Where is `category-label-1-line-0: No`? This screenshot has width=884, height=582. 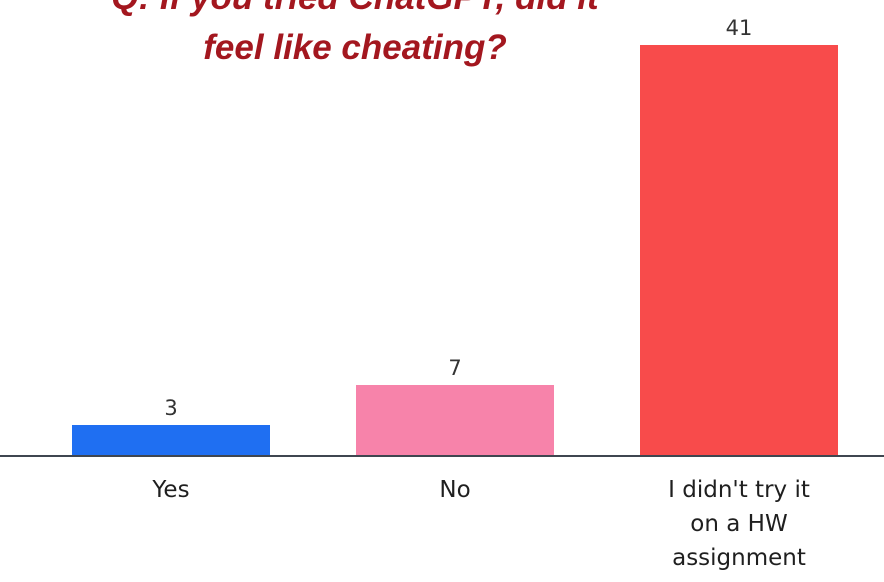
category-label-1-line-0: No is located at coordinates (454, 490).